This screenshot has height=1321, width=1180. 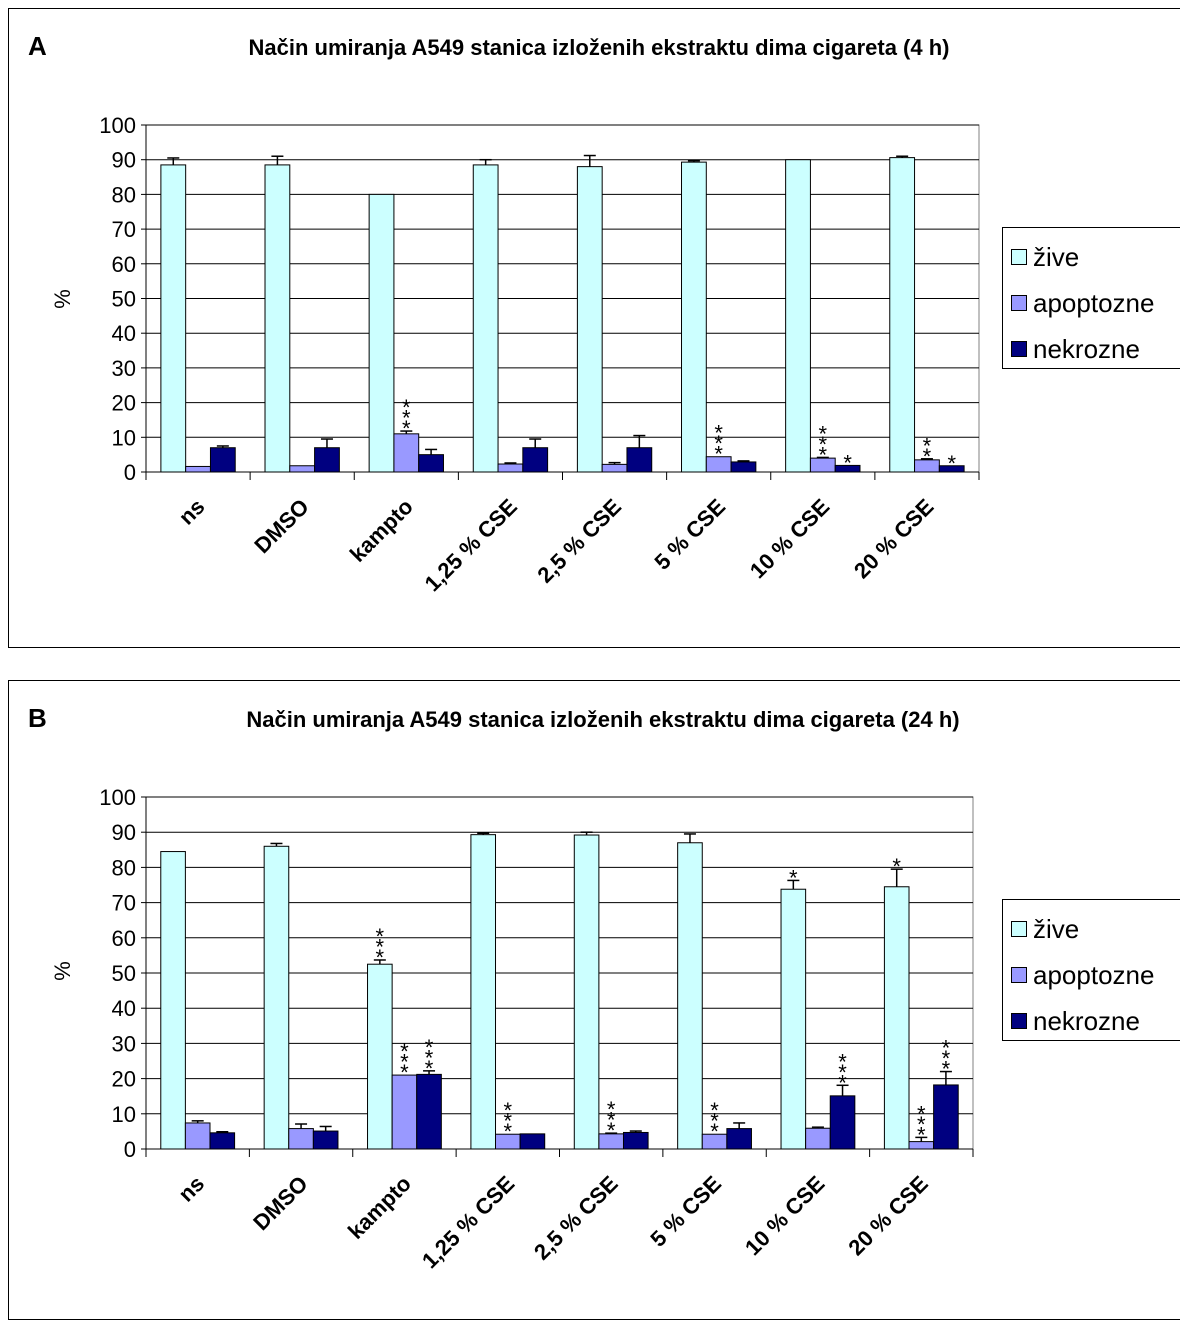 What do you see at coordinates (471, 545) in the screenshot?
I see `x-category-label: 1,25 % CSE` at bounding box center [471, 545].